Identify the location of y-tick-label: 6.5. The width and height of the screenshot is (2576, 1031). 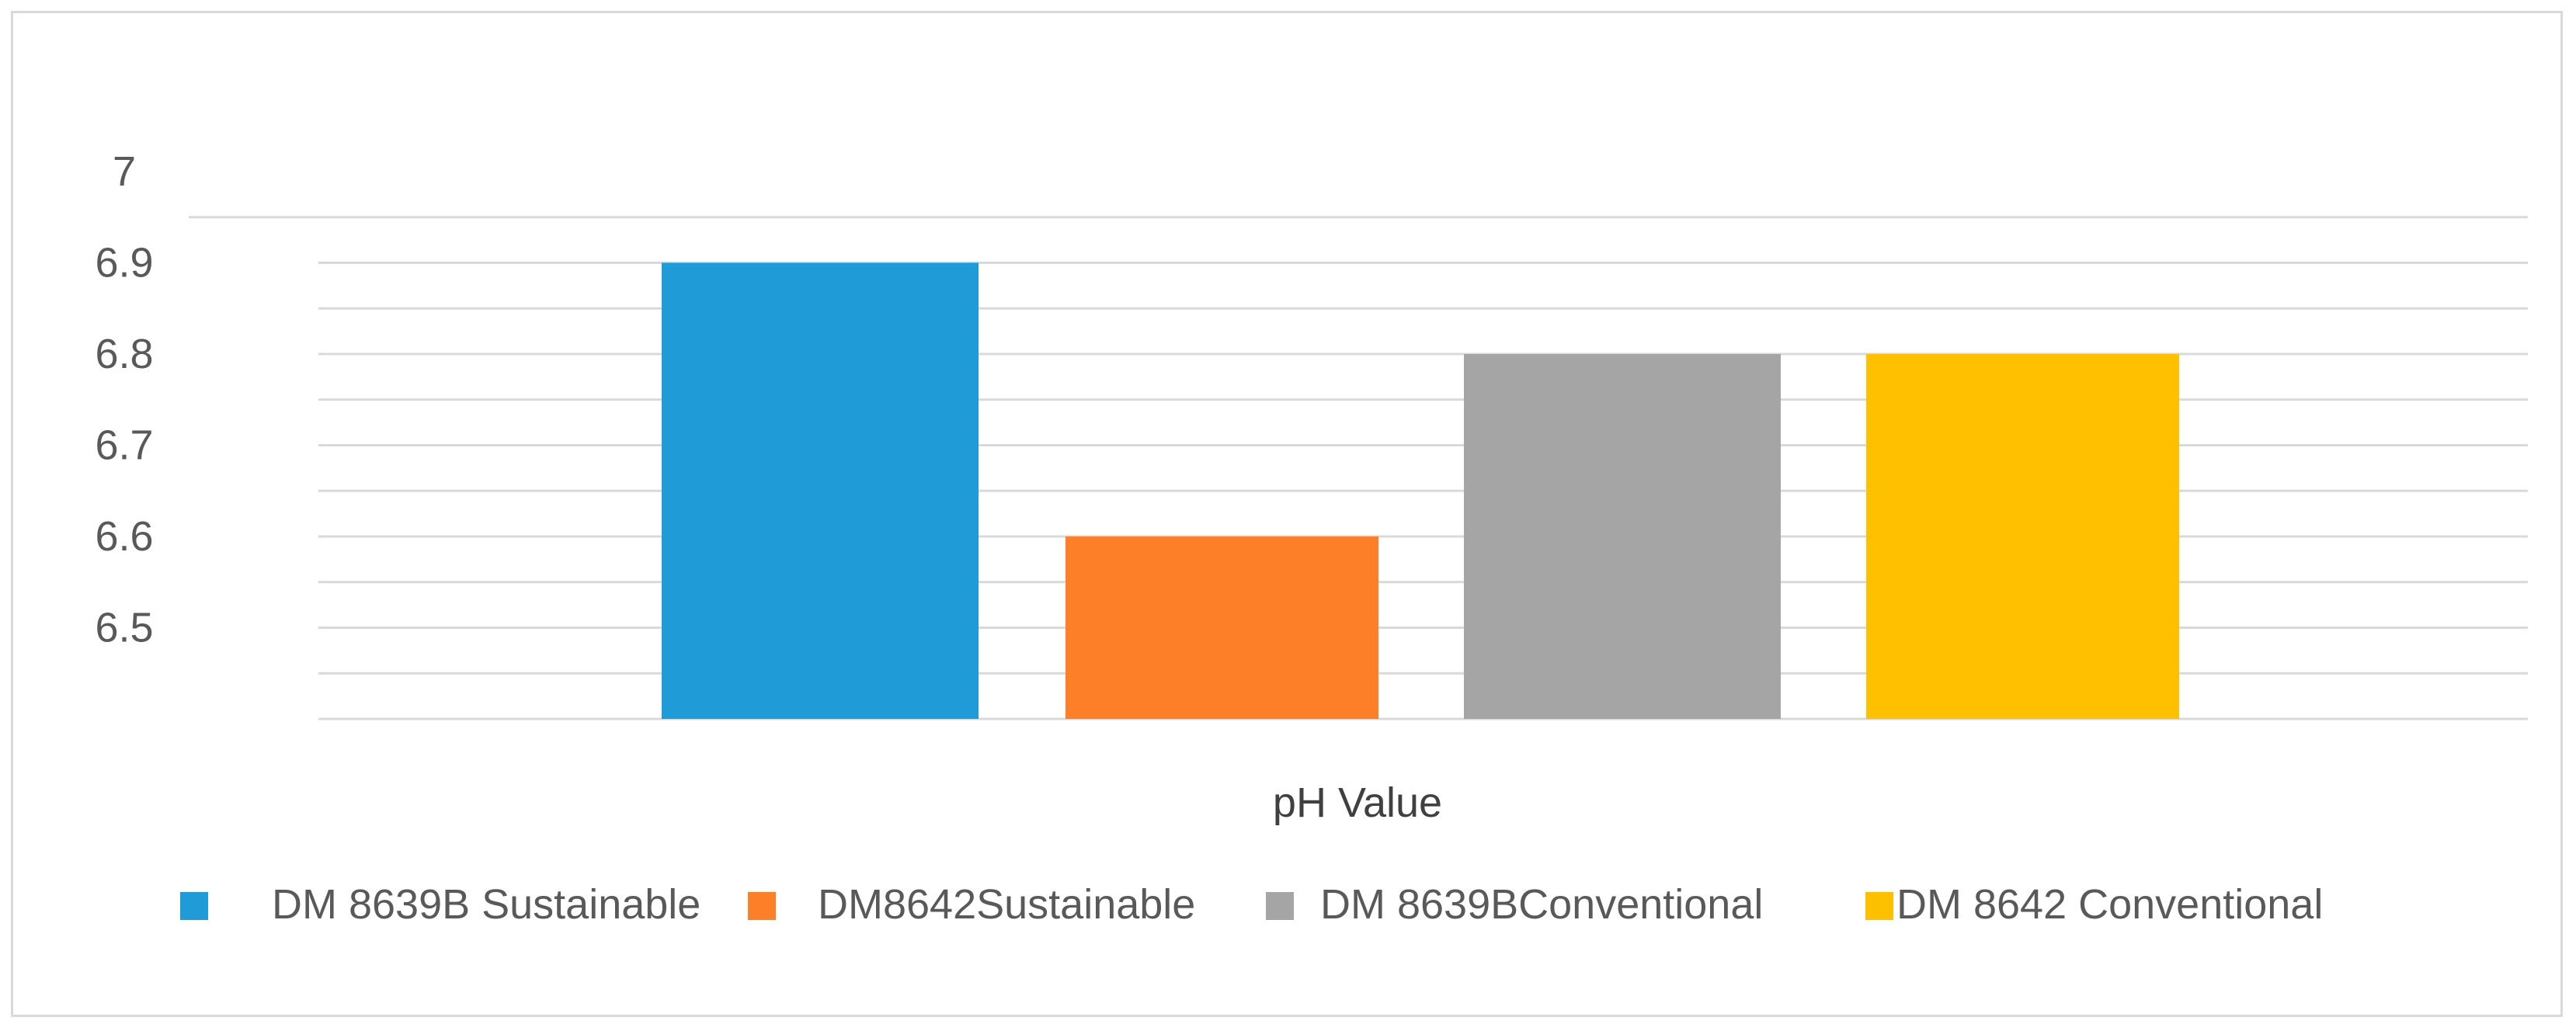
(124, 628).